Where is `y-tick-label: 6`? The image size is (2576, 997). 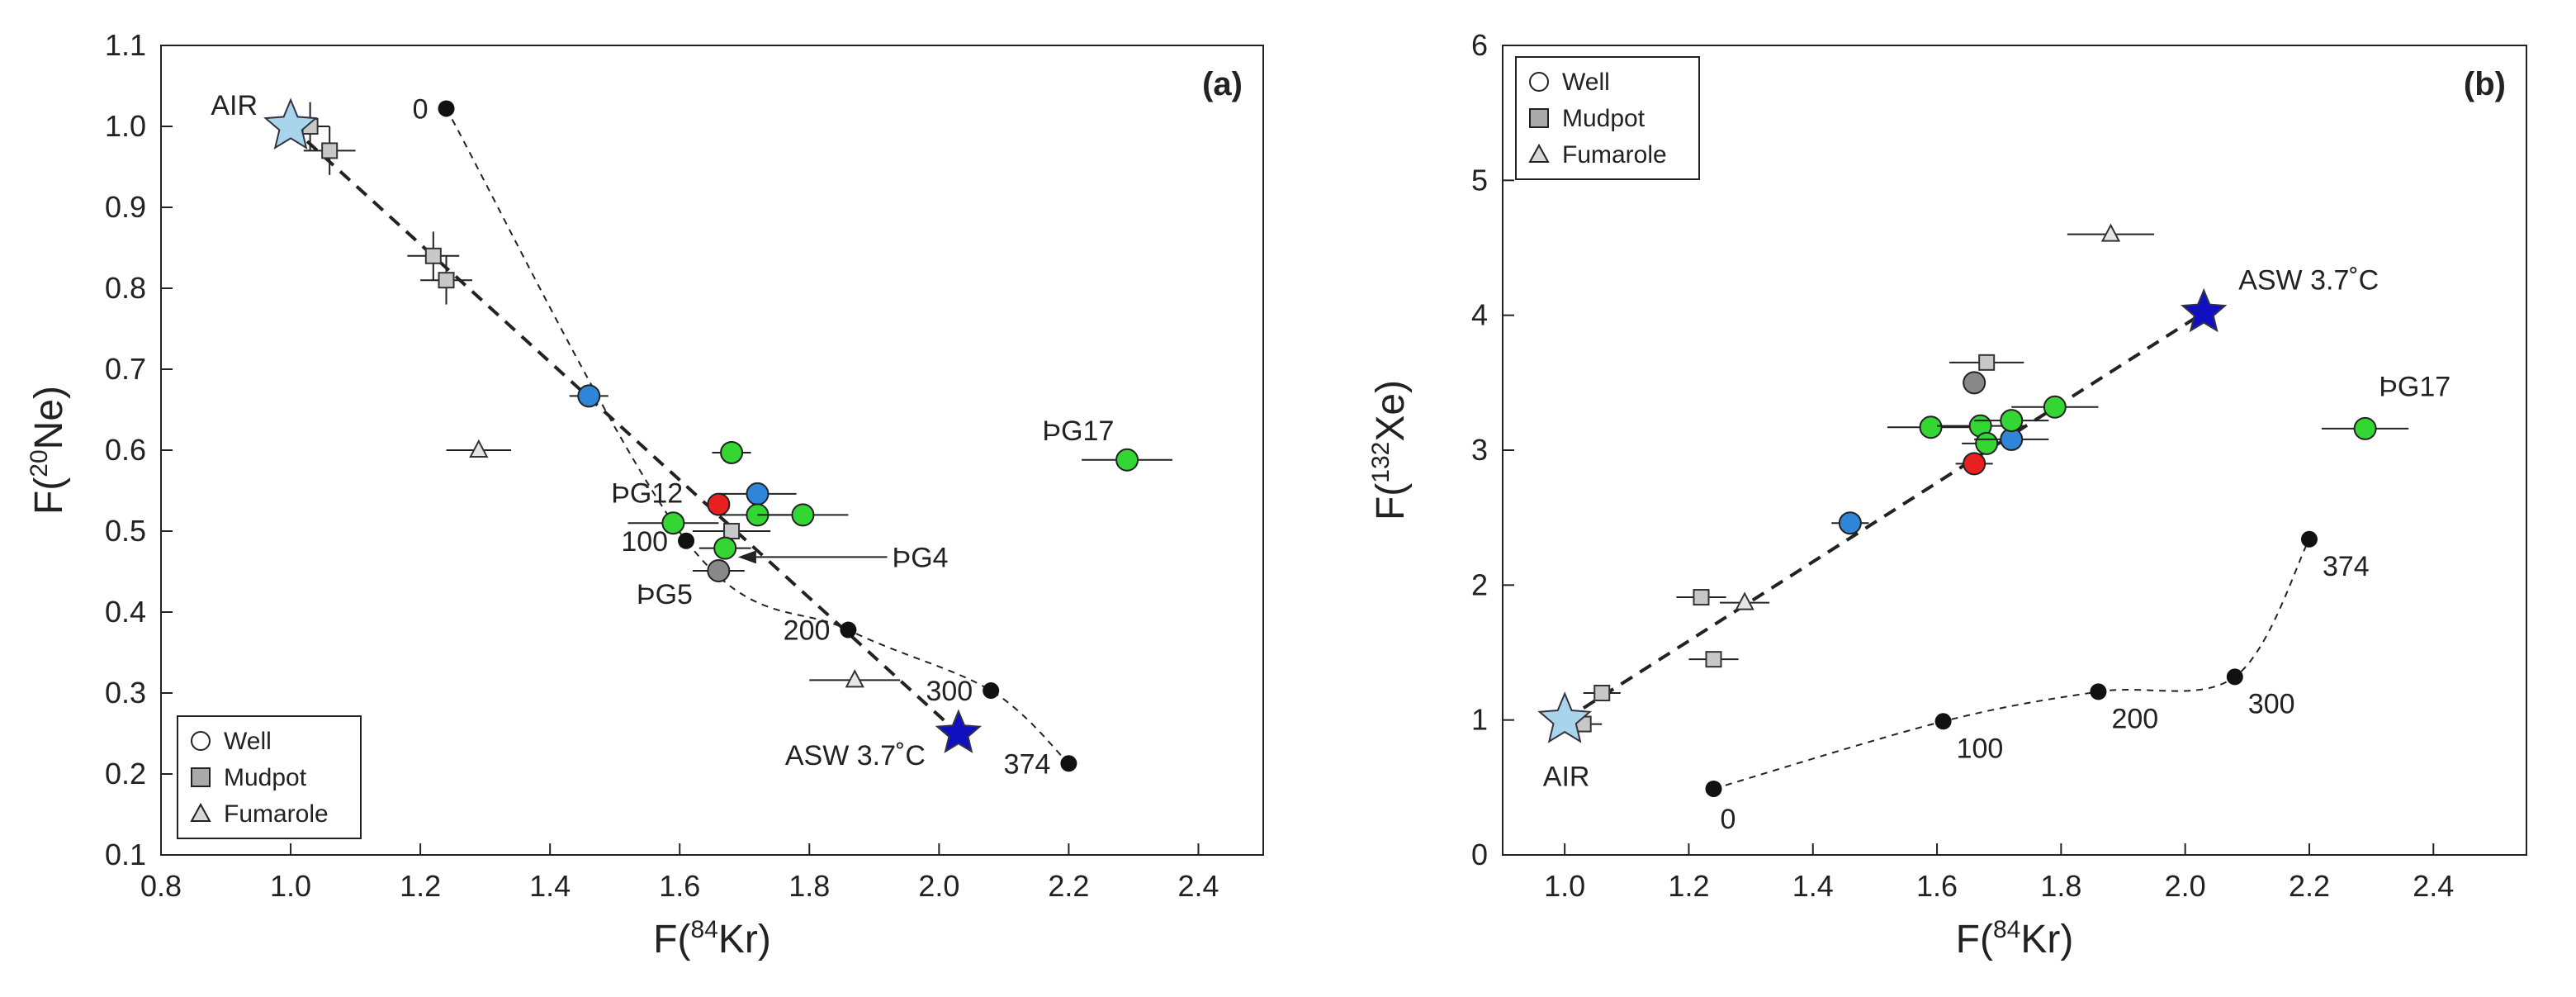 y-tick-label: 6 is located at coordinates (1479, 45).